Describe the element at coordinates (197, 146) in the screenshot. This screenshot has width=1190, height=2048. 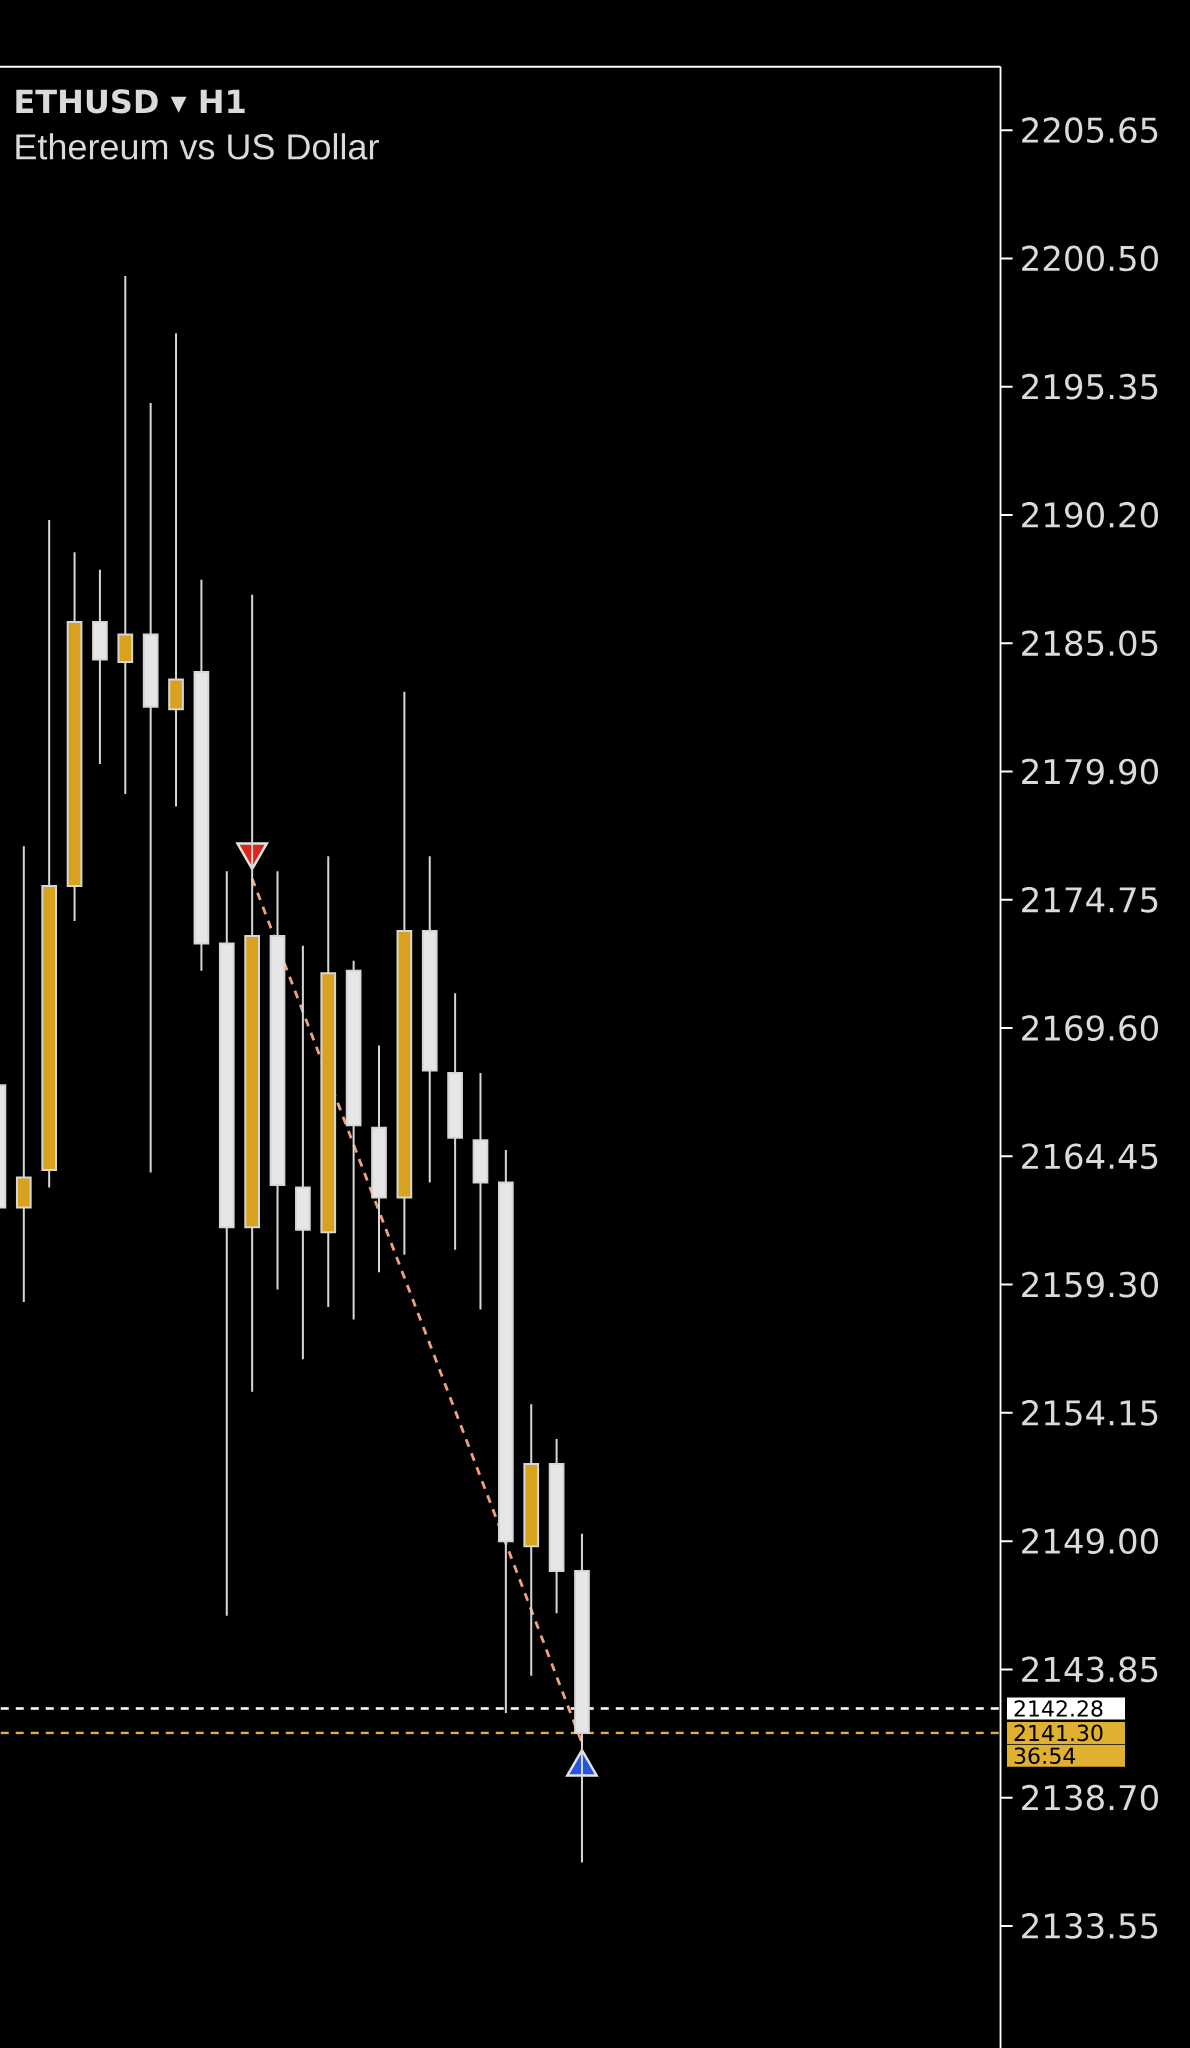
I see `text: Ethereum vs US Dollar` at that location.